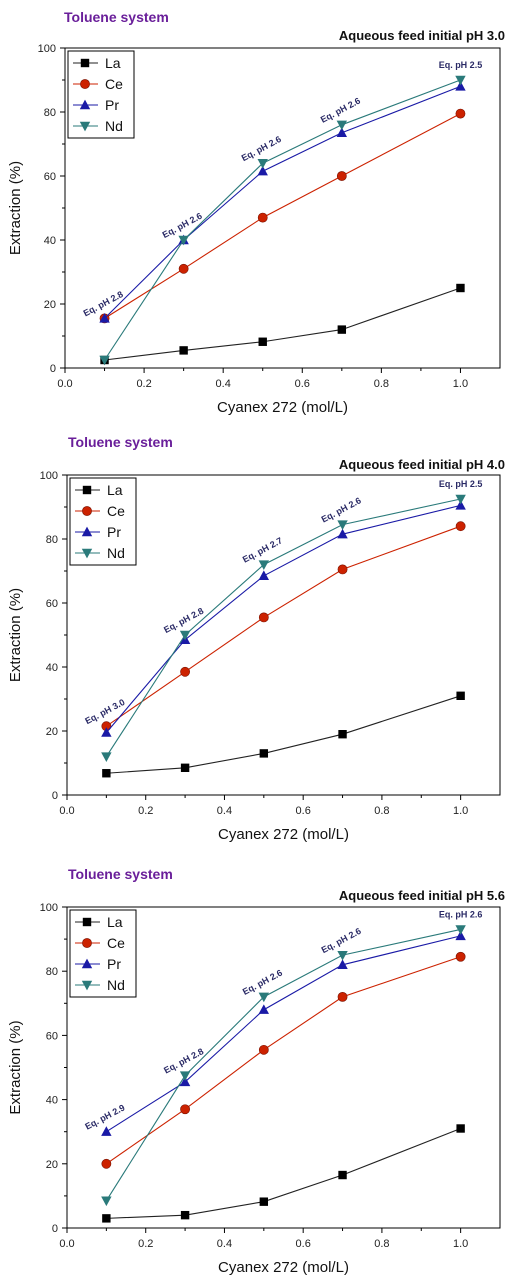 Image resolution: width=514 pixels, height=1280 pixels. I want to click on x-tick-label: 0.8, so click(381, 1244).